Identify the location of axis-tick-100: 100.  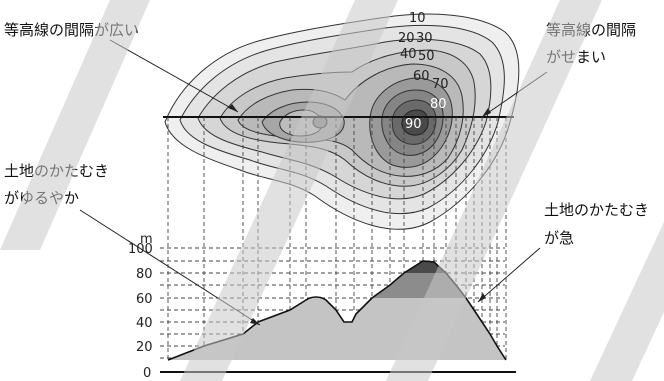
(140, 249).